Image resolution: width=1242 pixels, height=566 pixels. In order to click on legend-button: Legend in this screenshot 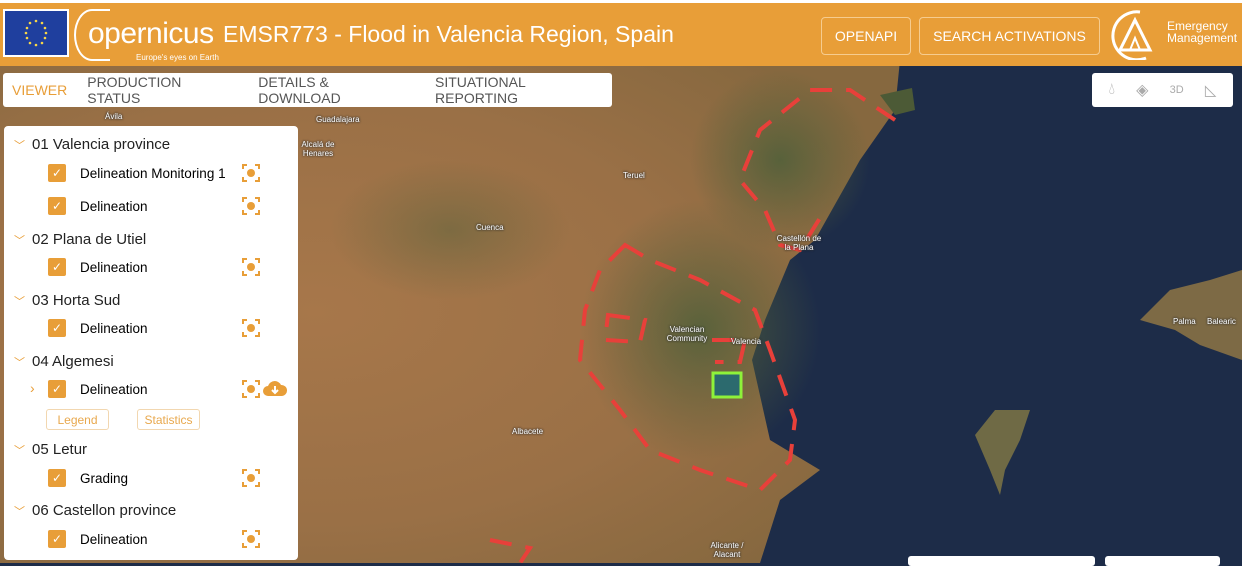, I will do `click(77, 419)`.